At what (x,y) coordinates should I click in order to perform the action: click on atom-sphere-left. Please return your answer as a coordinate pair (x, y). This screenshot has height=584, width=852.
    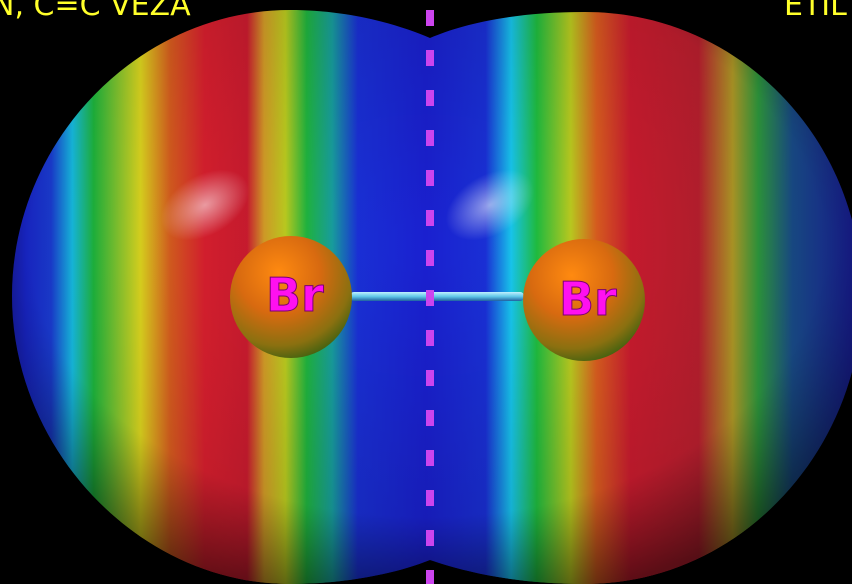
    Looking at the image, I should click on (291, 297).